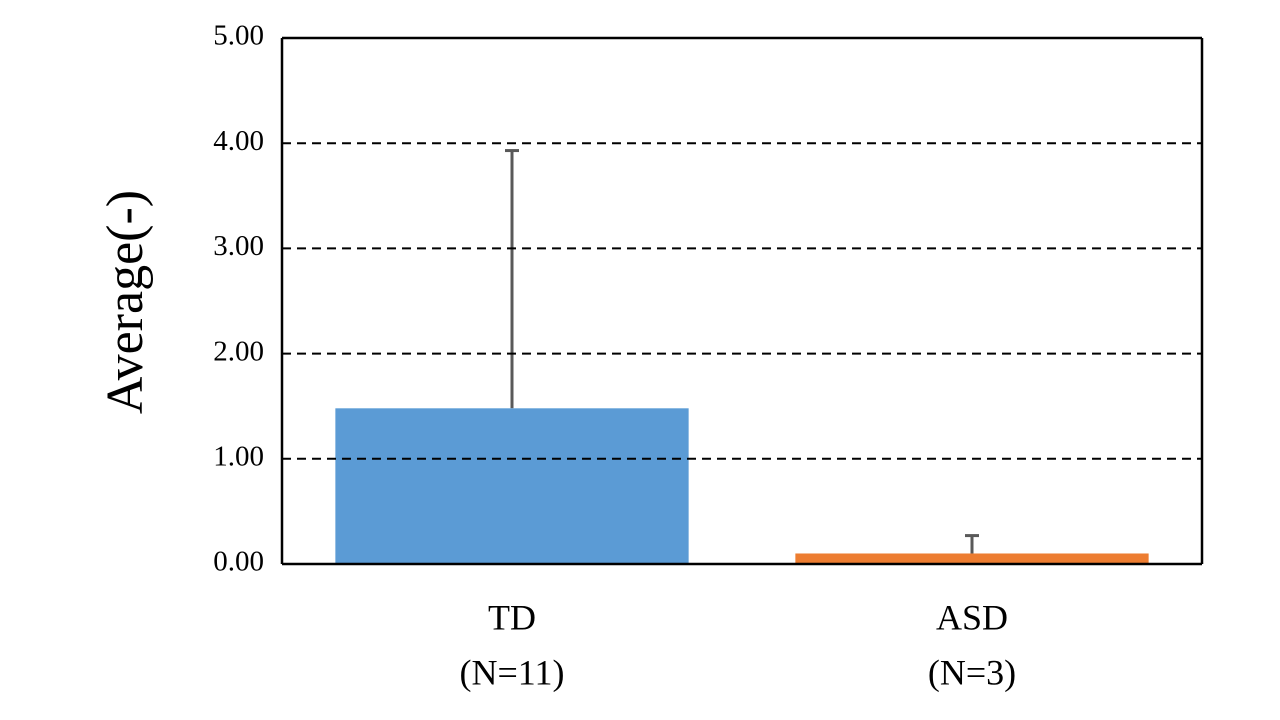 The height and width of the screenshot is (720, 1280). Describe the element at coordinates (972, 617) in the screenshot. I see `x-tick-label: ASD` at that location.